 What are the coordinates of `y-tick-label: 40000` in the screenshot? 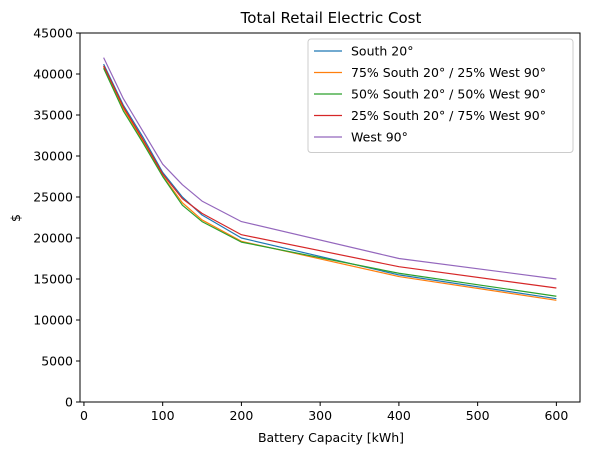 It's located at (53, 74).